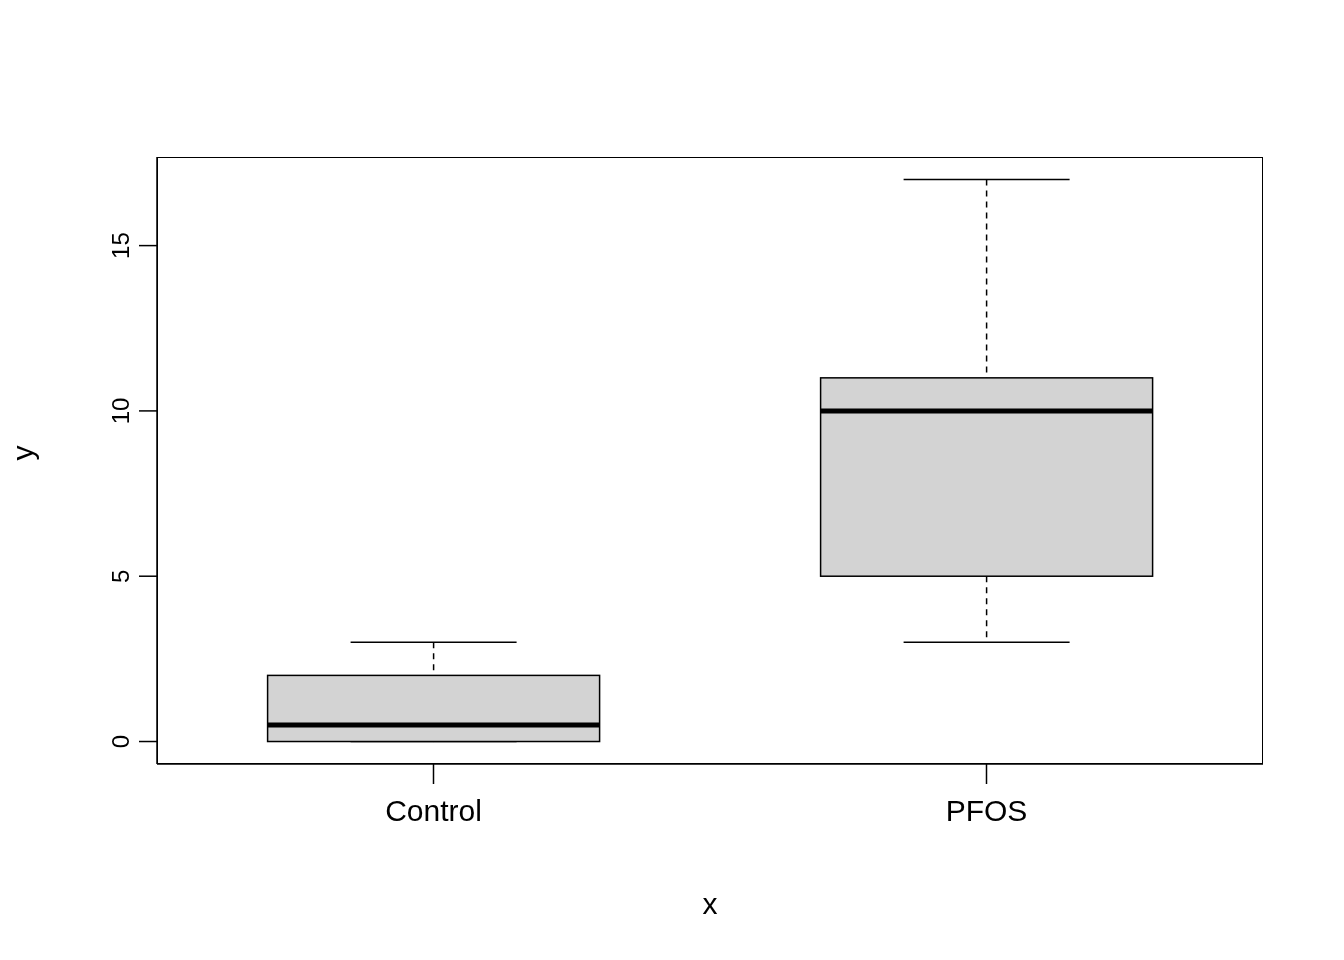  What do you see at coordinates (120, 245) in the screenshot?
I see `y-tick-label: 15` at bounding box center [120, 245].